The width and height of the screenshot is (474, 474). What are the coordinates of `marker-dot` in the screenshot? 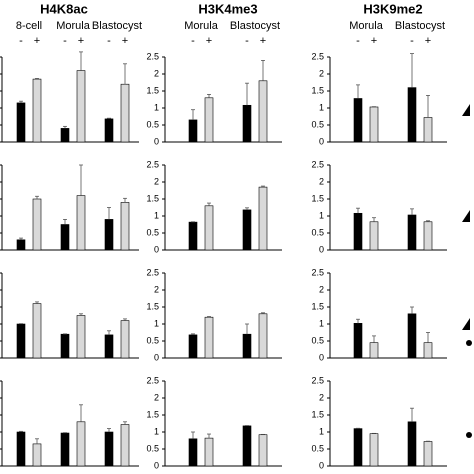 It's located at (469, 435).